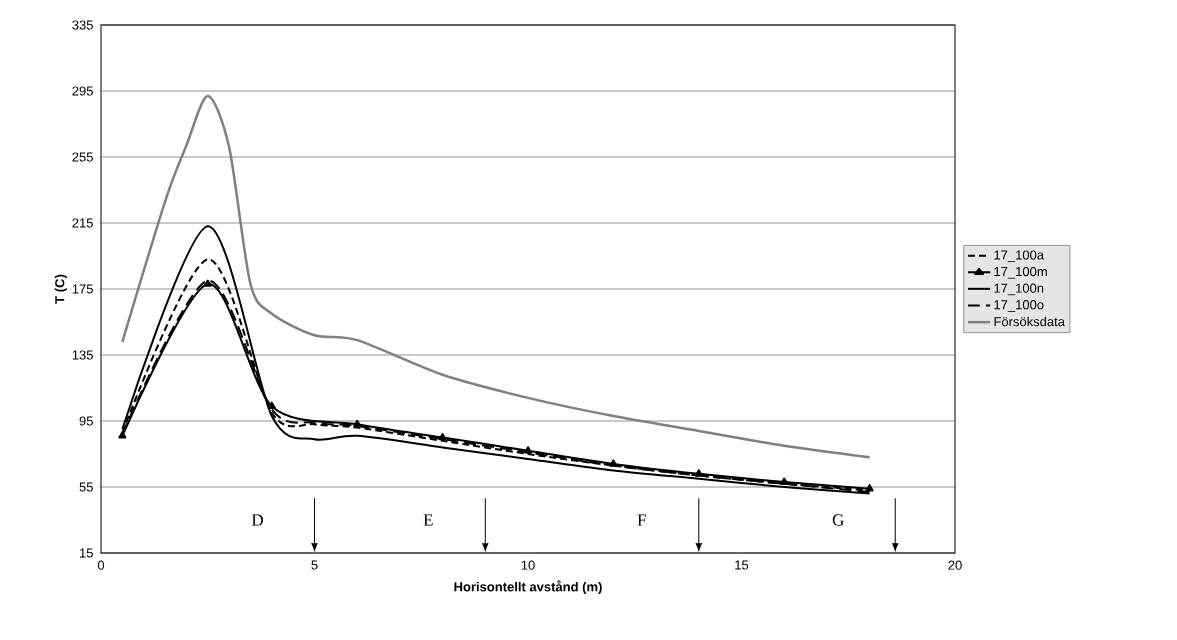  What do you see at coordinates (82, 91) in the screenshot?
I see `y-tick-label: 295` at bounding box center [82, 91].